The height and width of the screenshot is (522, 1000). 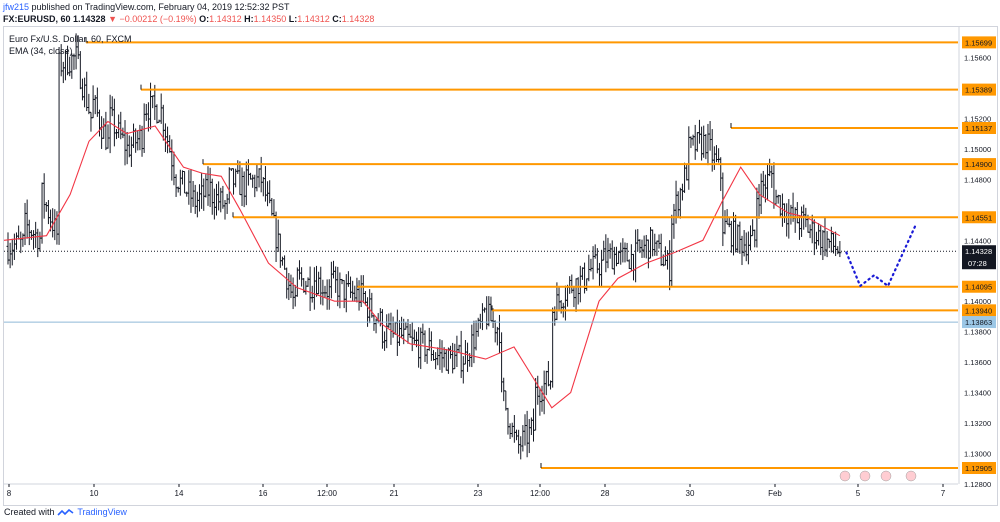 I want to click on y-tick-label: 1.15200, so click(x=977, y=118).